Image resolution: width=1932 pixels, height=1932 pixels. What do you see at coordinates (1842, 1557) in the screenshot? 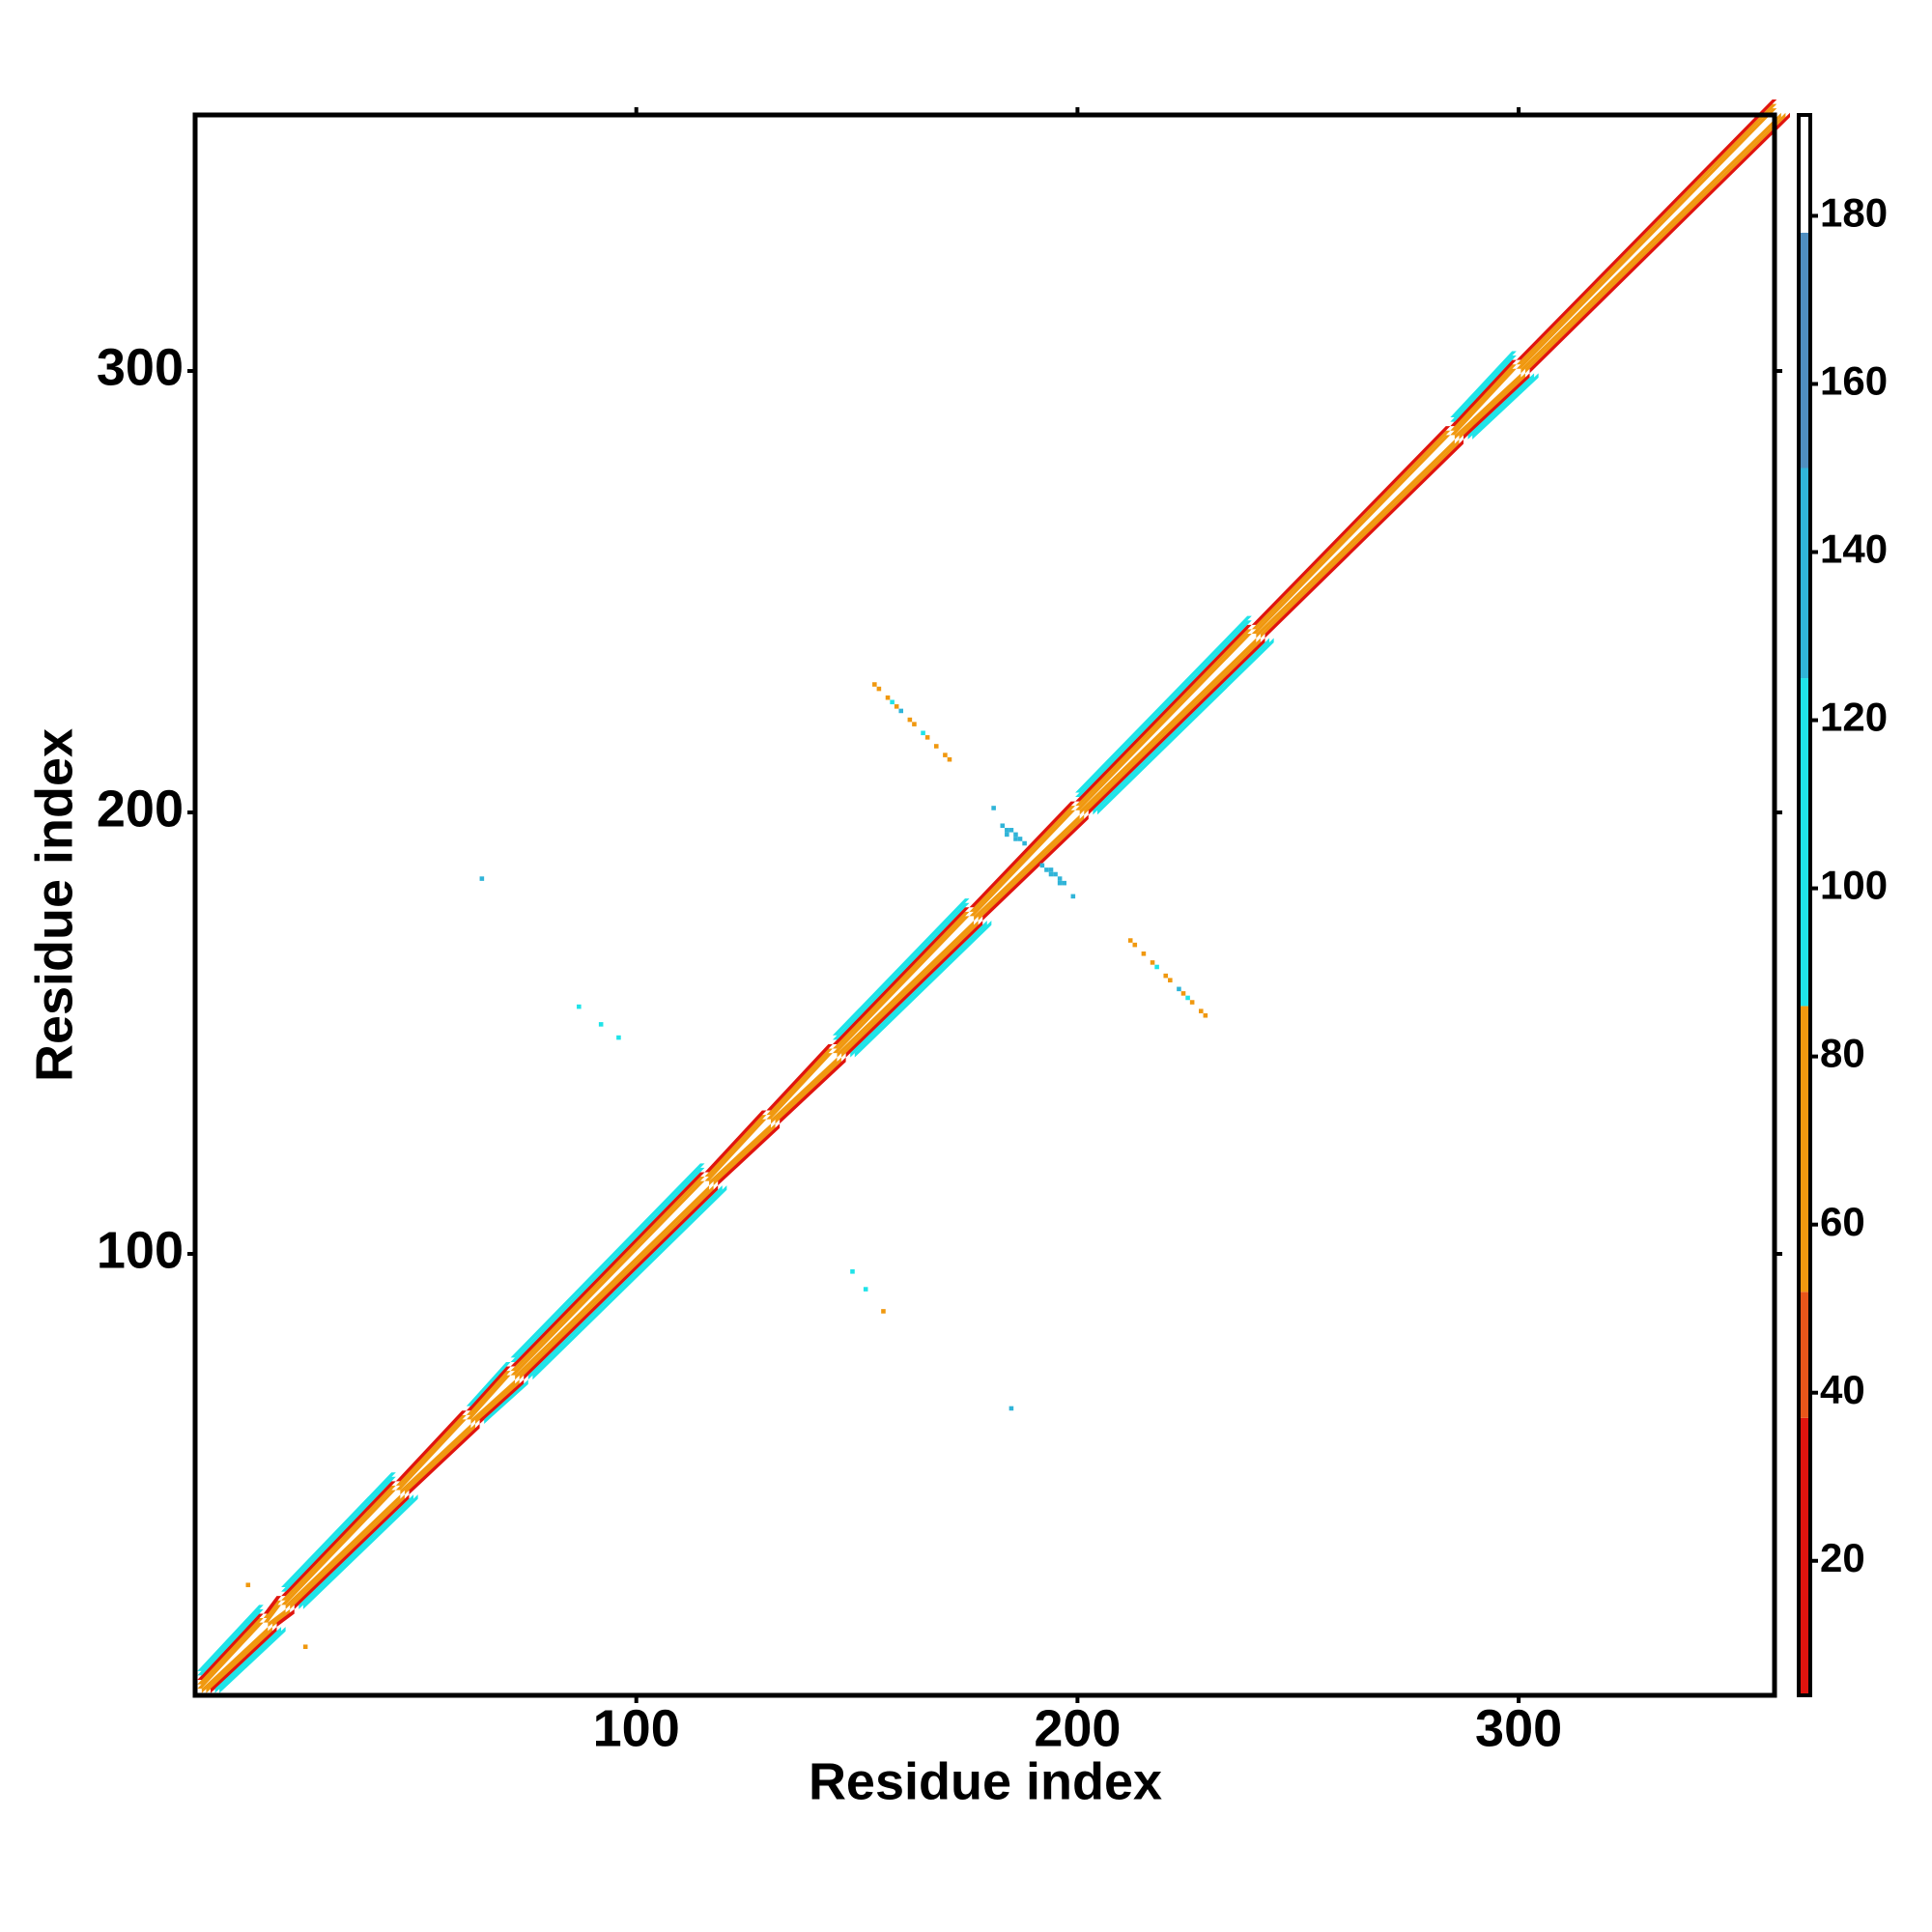
I see `colorbar-tick-label: 20` at bounding box center [1842, 1557].